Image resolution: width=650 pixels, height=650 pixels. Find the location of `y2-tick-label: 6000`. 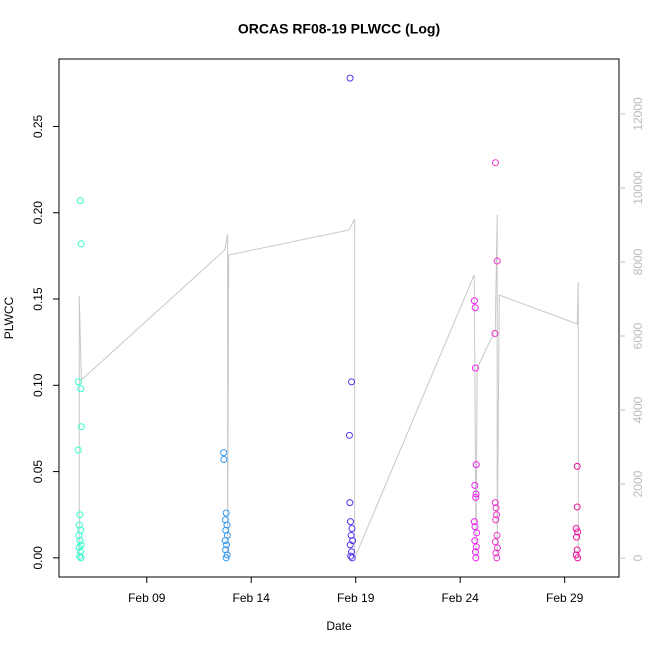

y2-tick-label: 6000 is located at coordinates (638, 335).